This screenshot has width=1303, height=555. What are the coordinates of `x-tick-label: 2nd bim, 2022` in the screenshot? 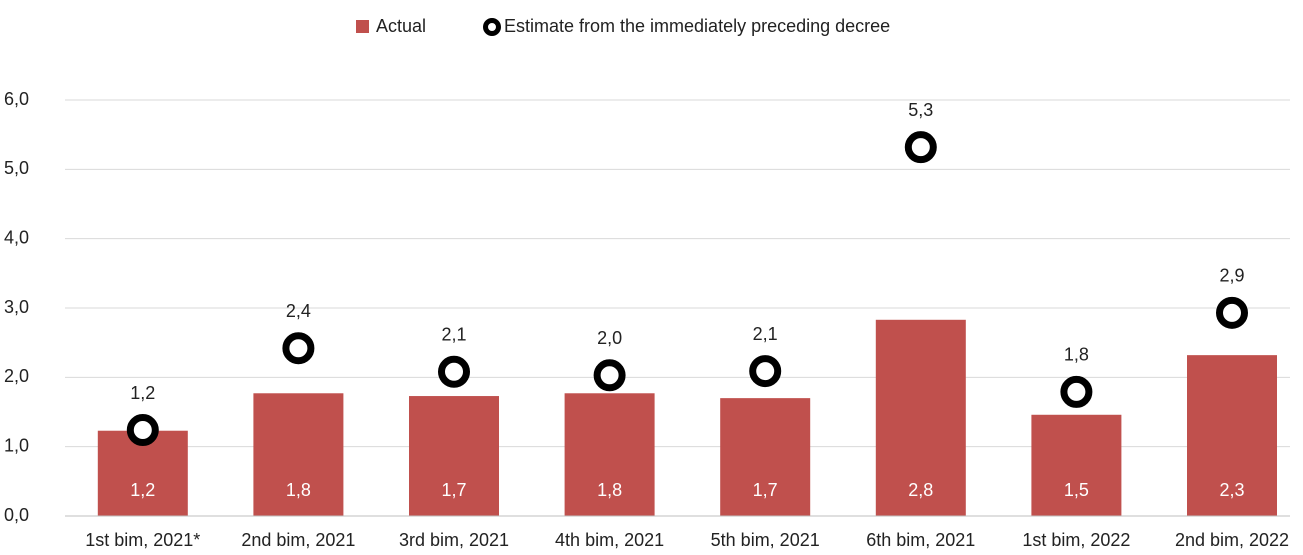 It's located at (1232, 540).